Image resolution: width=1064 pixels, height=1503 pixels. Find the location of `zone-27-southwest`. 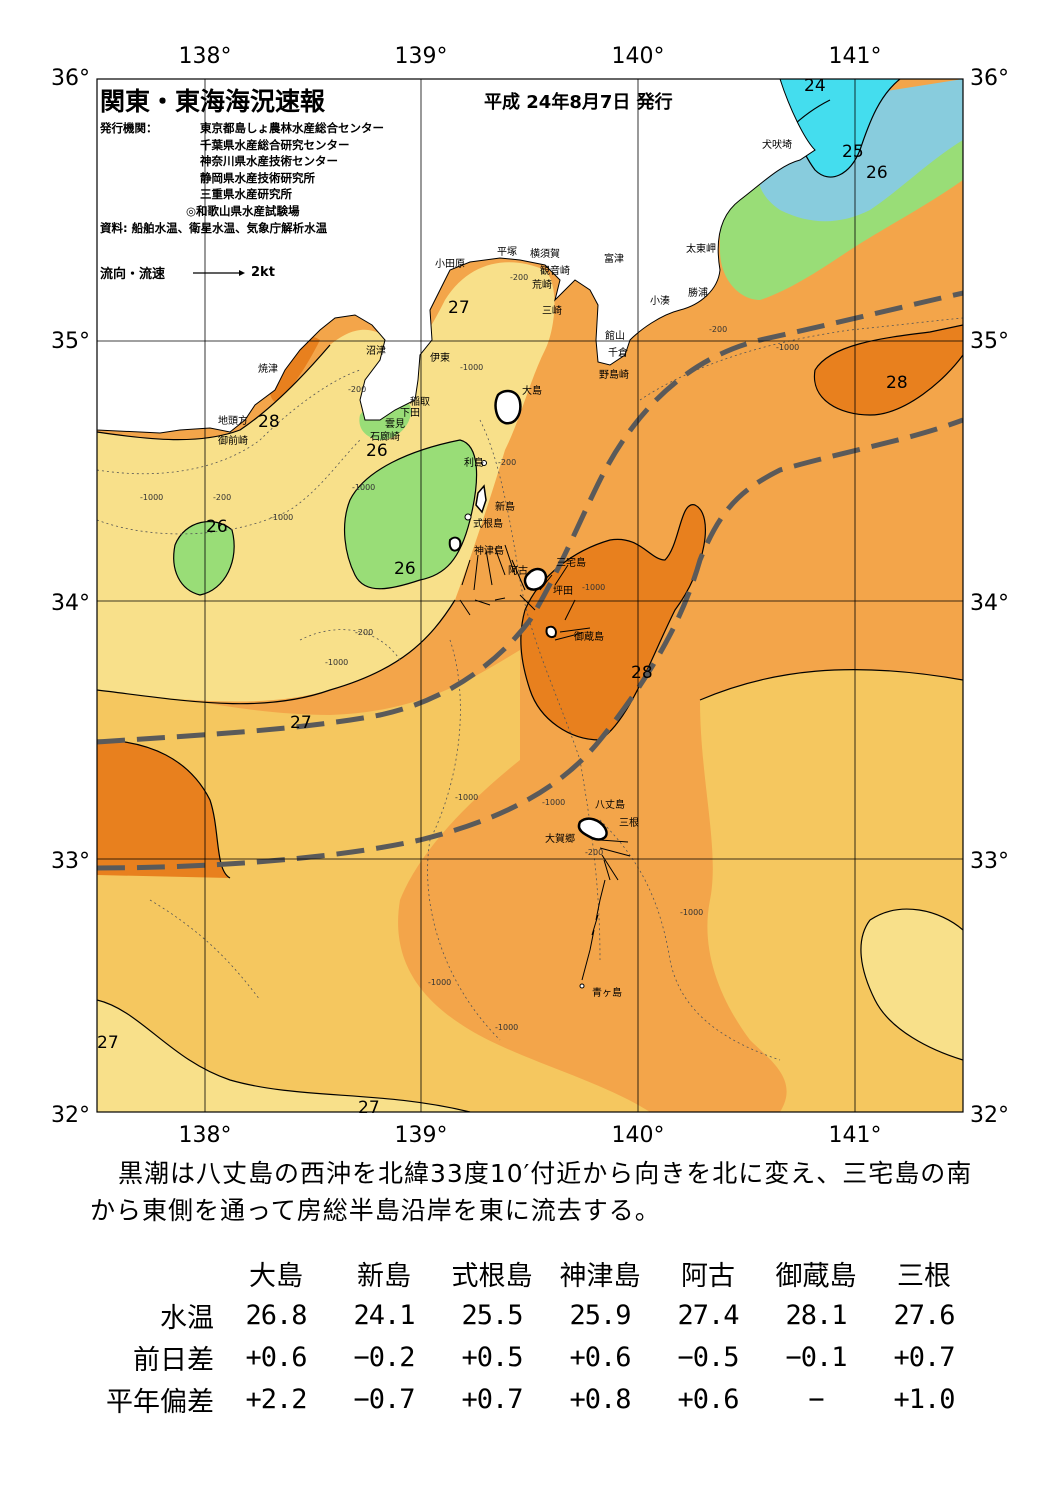

zone-27-southwest is located at coordinates (283, 1056).